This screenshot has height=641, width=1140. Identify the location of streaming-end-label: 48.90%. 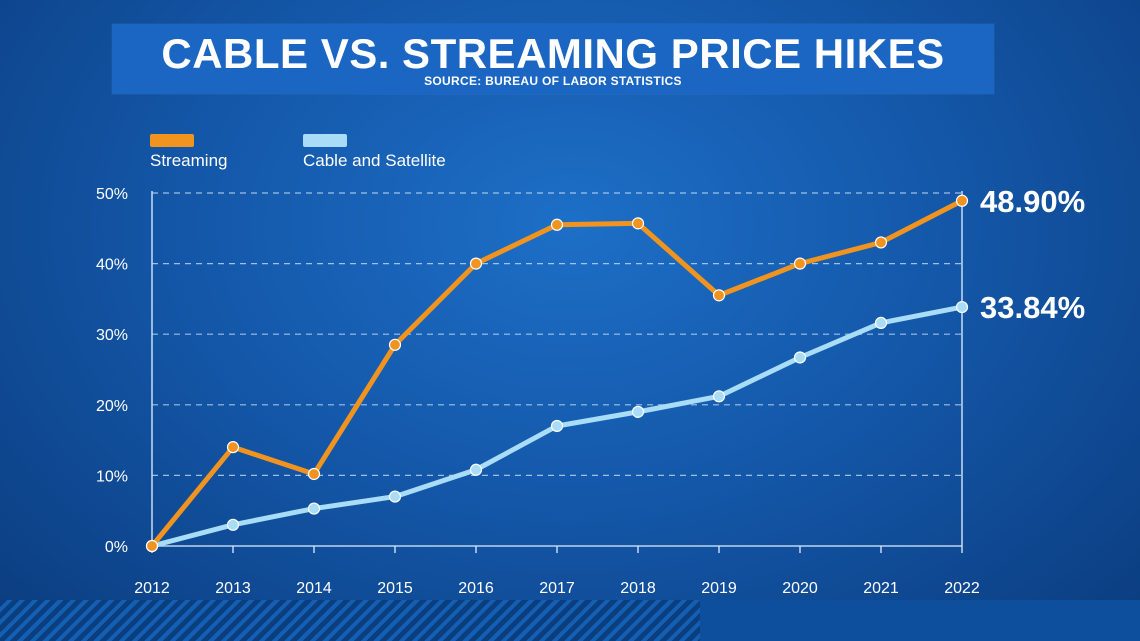
(1032, 201).